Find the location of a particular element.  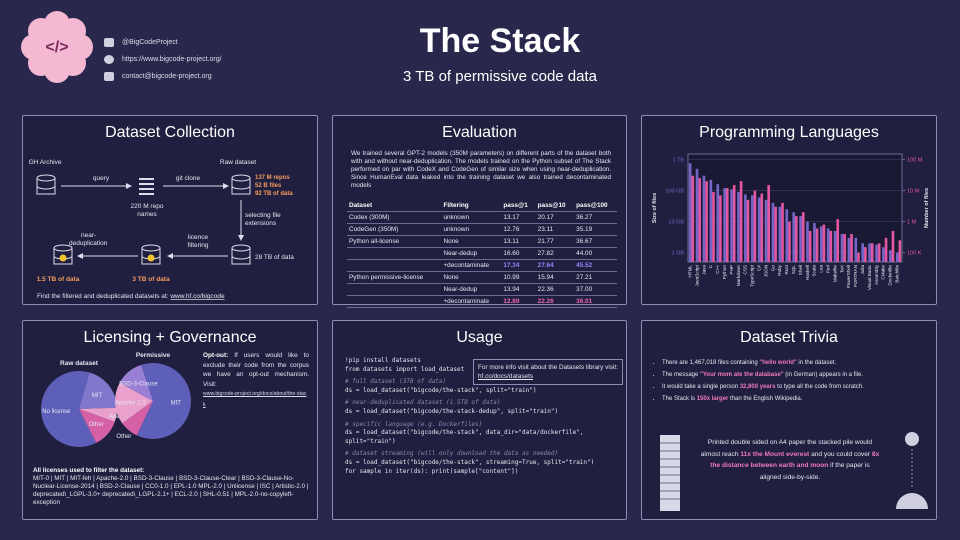

table-cell: 12.76 is located at coordinates (518, 229).